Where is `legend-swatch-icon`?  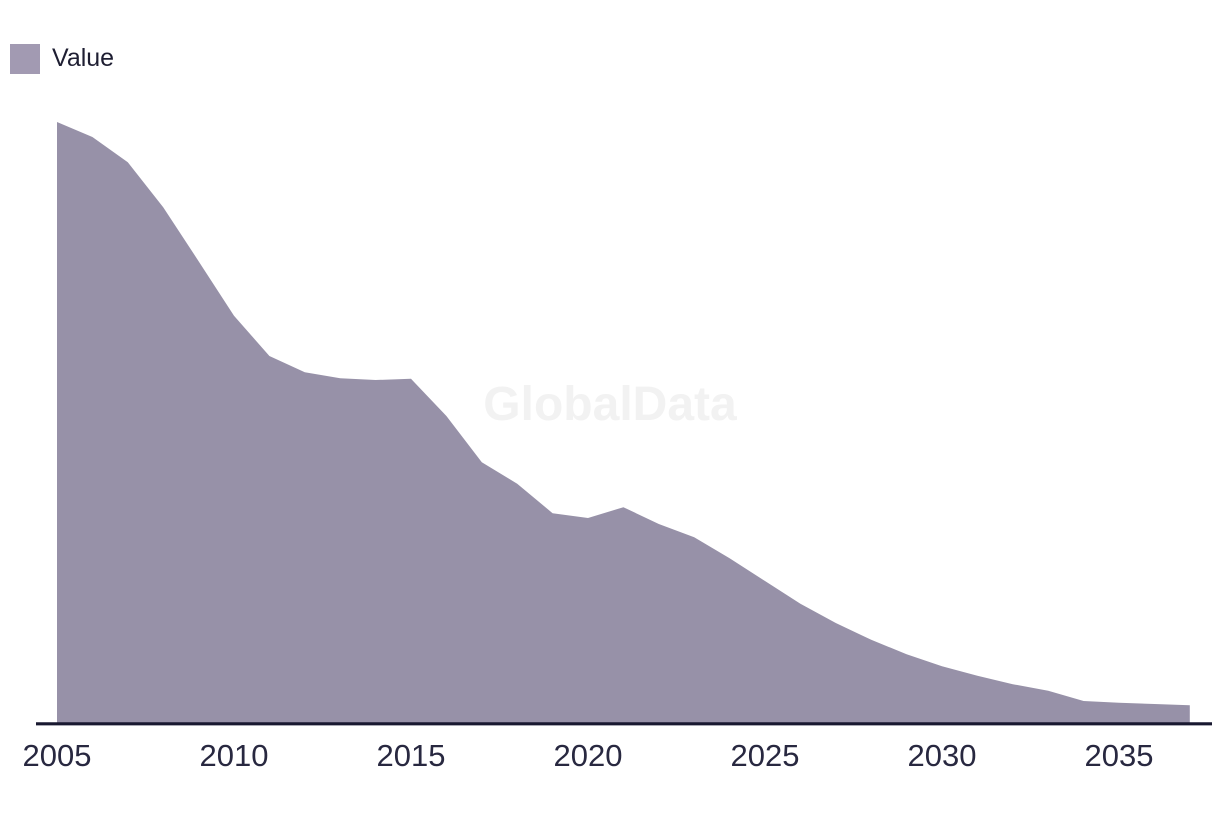
legend-swatch-icon is located at coordinates (25, 59).